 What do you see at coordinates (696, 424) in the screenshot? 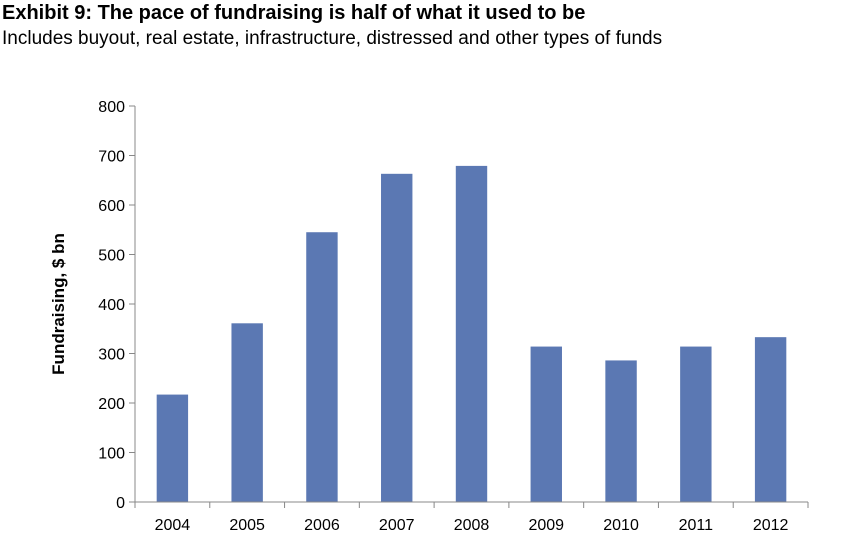
I see `bar-2011` at bounding box center [696, 424].